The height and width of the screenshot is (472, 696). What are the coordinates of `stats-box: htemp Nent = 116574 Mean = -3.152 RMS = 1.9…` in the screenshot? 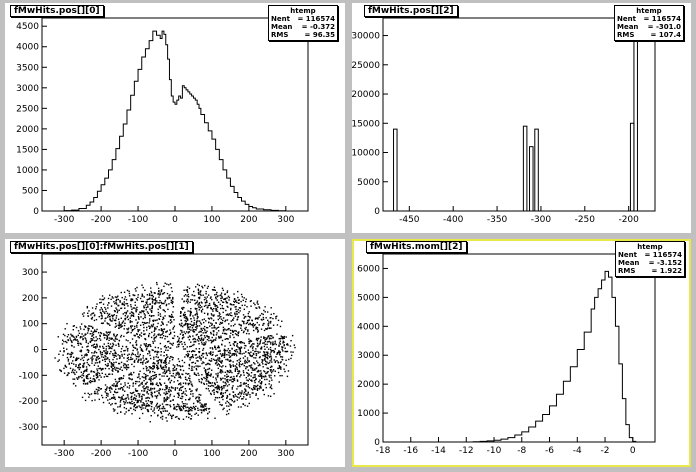 It's located at (650, 259).